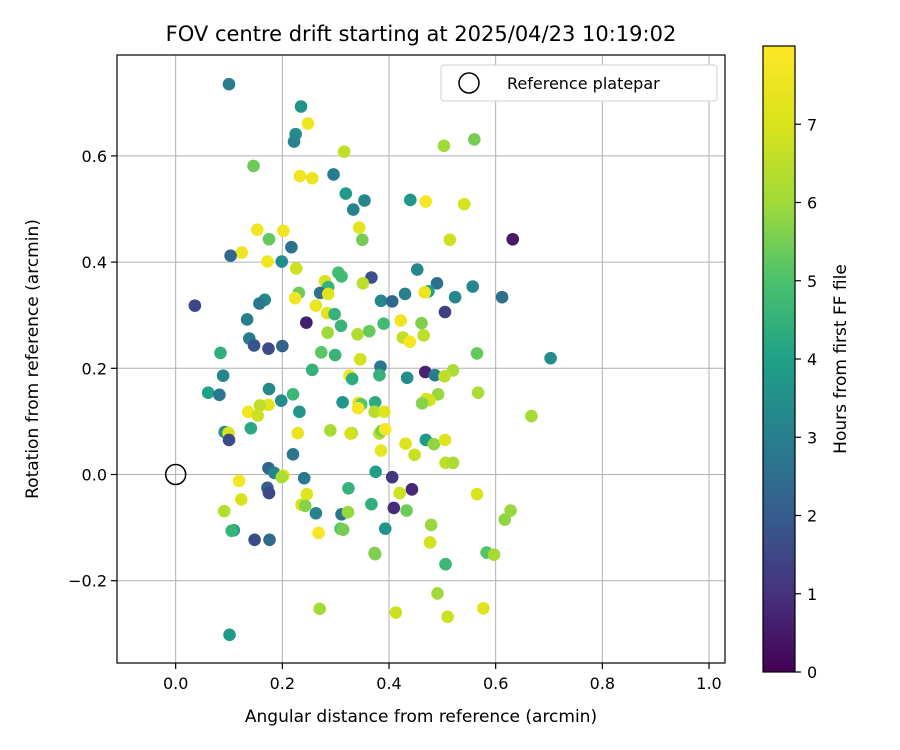 The height and width of the screenshot is (750, 900). Describe the element at coordinates (812, 124) in the screenshot. I see `colorbar-tick-label: 7` at that location.